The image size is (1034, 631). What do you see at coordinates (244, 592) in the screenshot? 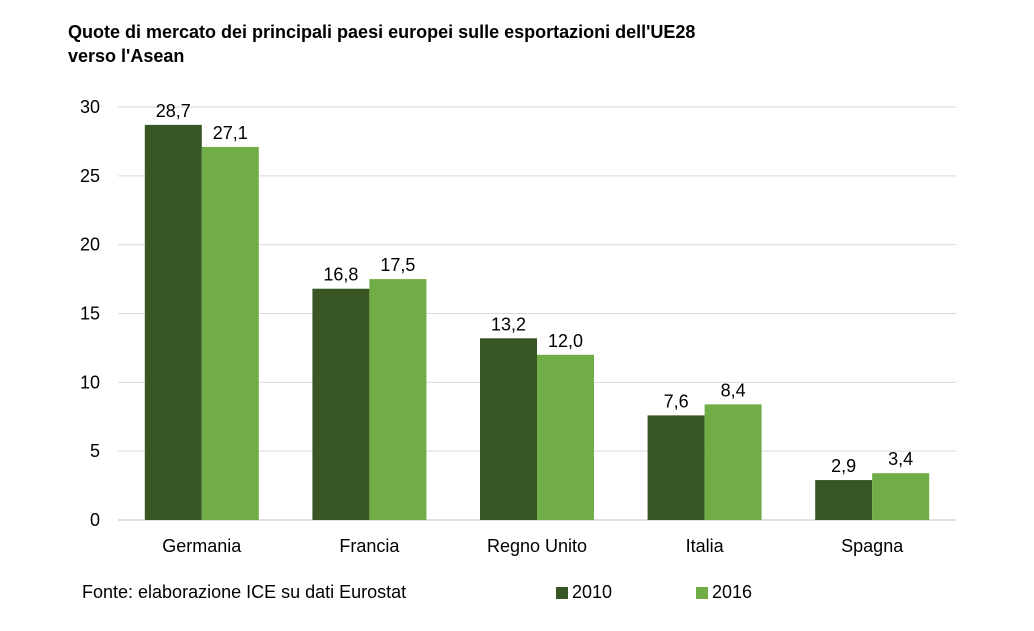
I see `source-note: Fonte: elaborazione ICE su dati Eurostat` at bounding box center [244, 592].